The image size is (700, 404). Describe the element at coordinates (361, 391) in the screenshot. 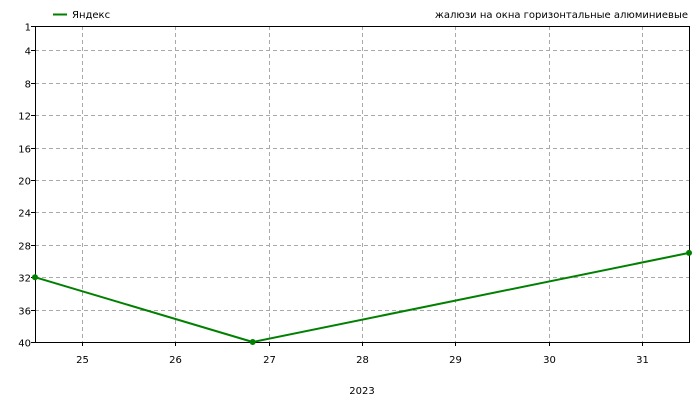

I see `x-axis-title: 2023` at that location.